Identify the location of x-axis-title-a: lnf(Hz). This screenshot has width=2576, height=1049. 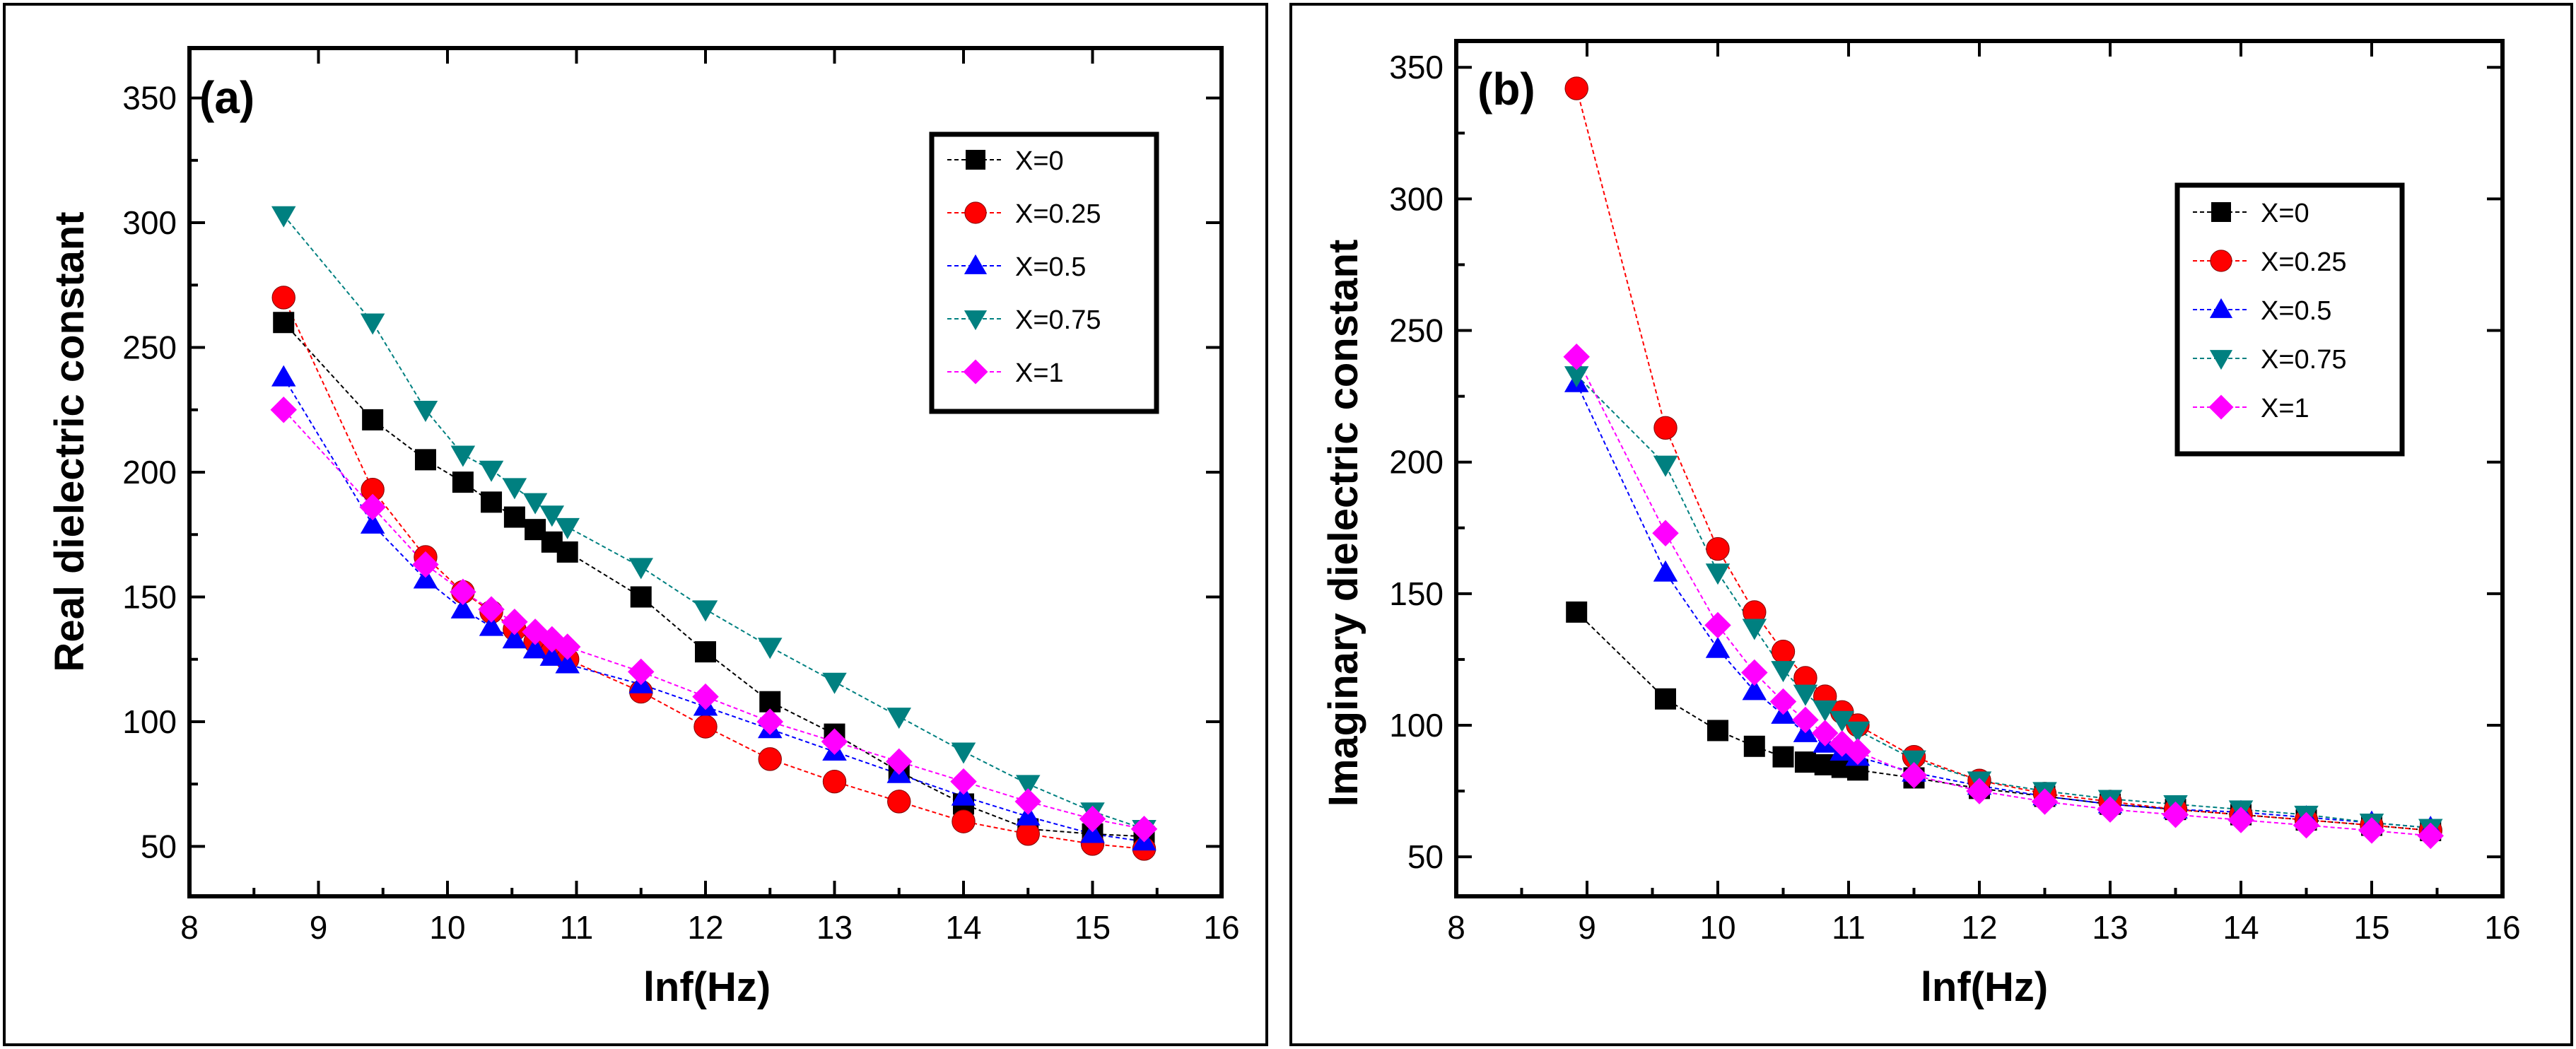
(707, 987).